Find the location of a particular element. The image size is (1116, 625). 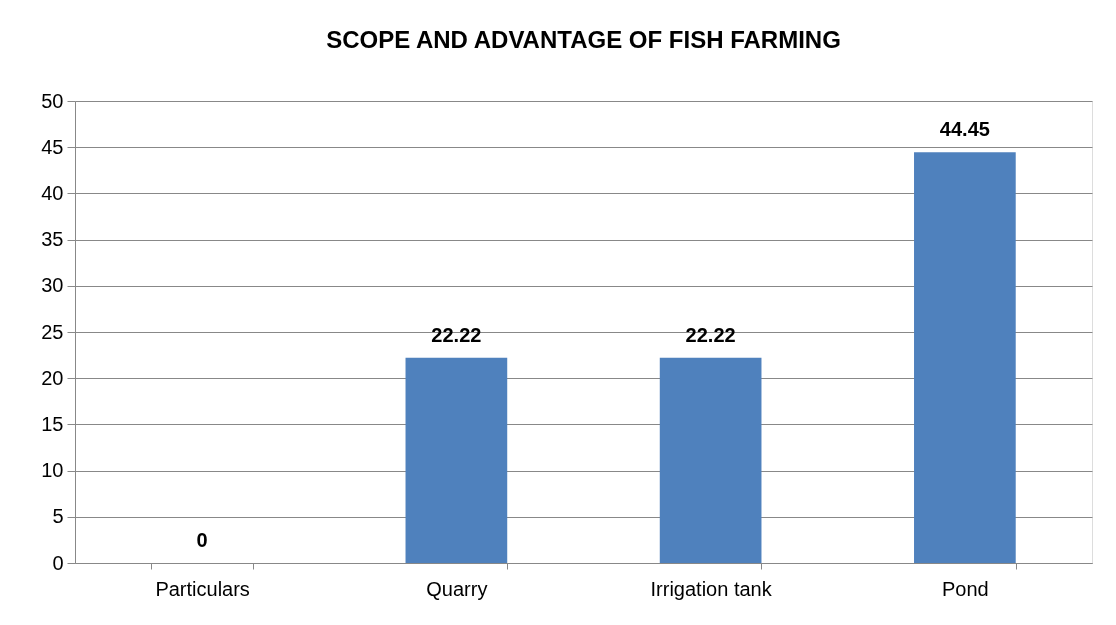

data-label: 0 is located at coordinates (202, 540).